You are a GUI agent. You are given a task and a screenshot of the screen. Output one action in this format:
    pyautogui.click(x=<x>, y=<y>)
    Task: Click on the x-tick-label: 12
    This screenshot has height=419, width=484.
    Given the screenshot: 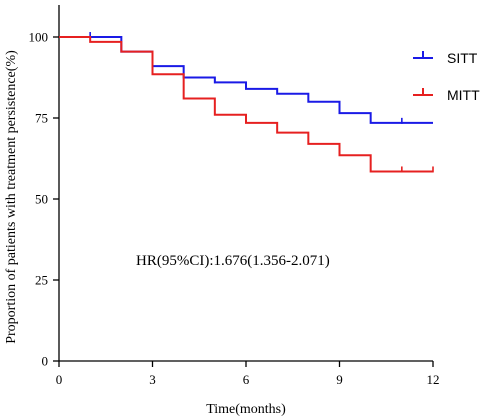 What is the action you would take?
    pyautogui.click(x=433, y=379)
    